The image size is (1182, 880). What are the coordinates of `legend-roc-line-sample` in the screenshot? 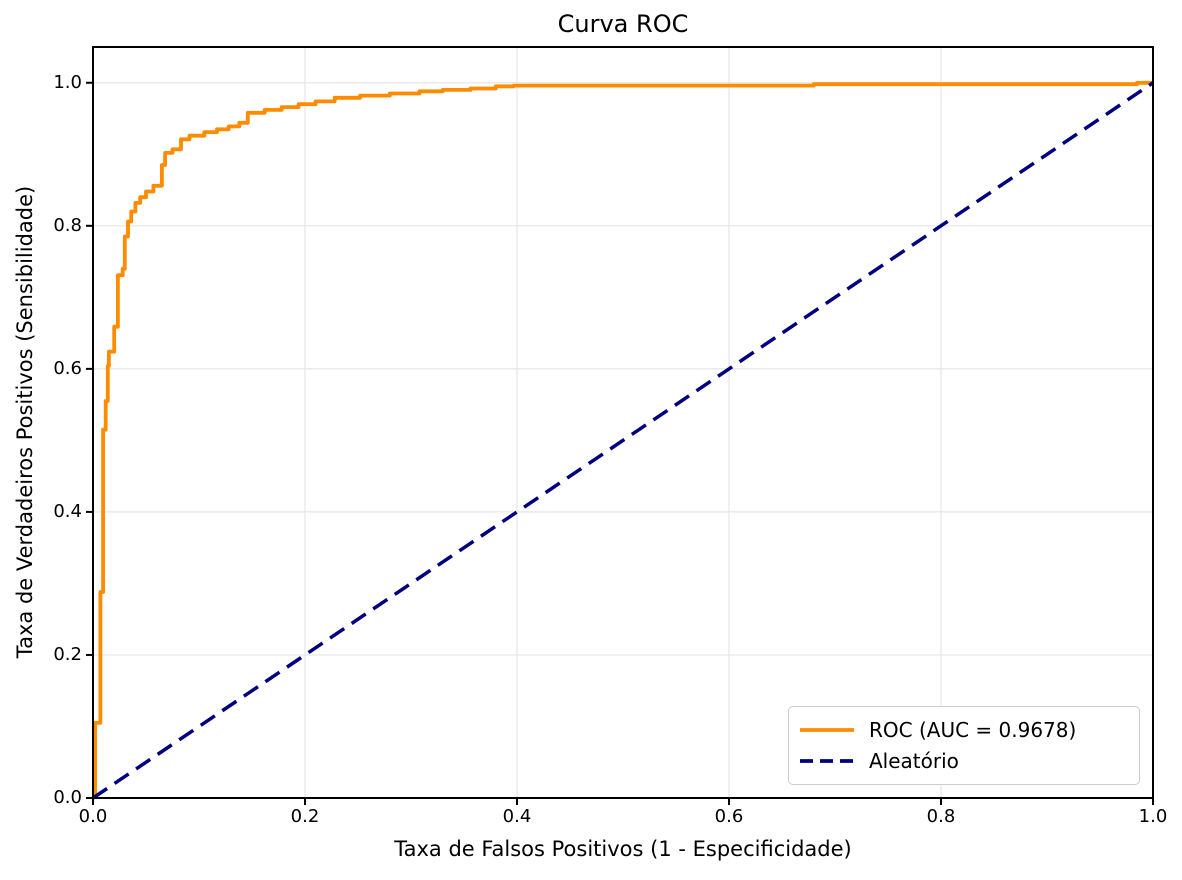 It's located at (827, 730).